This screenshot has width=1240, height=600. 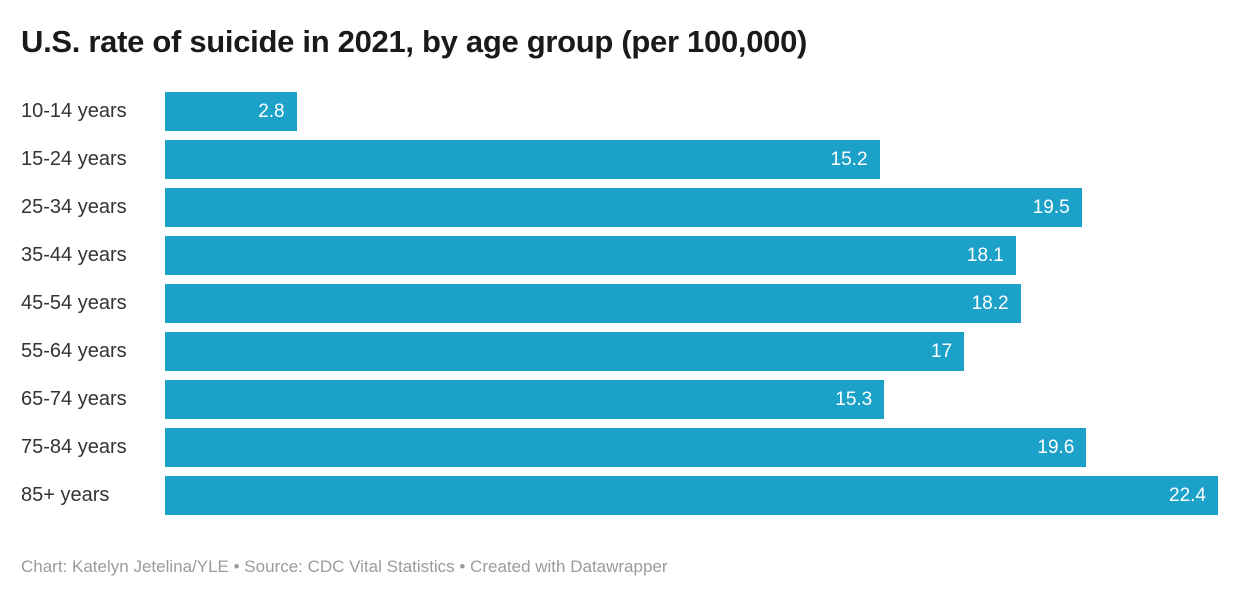 I want to click on bar: 15.3, so click(x=525, y=399).